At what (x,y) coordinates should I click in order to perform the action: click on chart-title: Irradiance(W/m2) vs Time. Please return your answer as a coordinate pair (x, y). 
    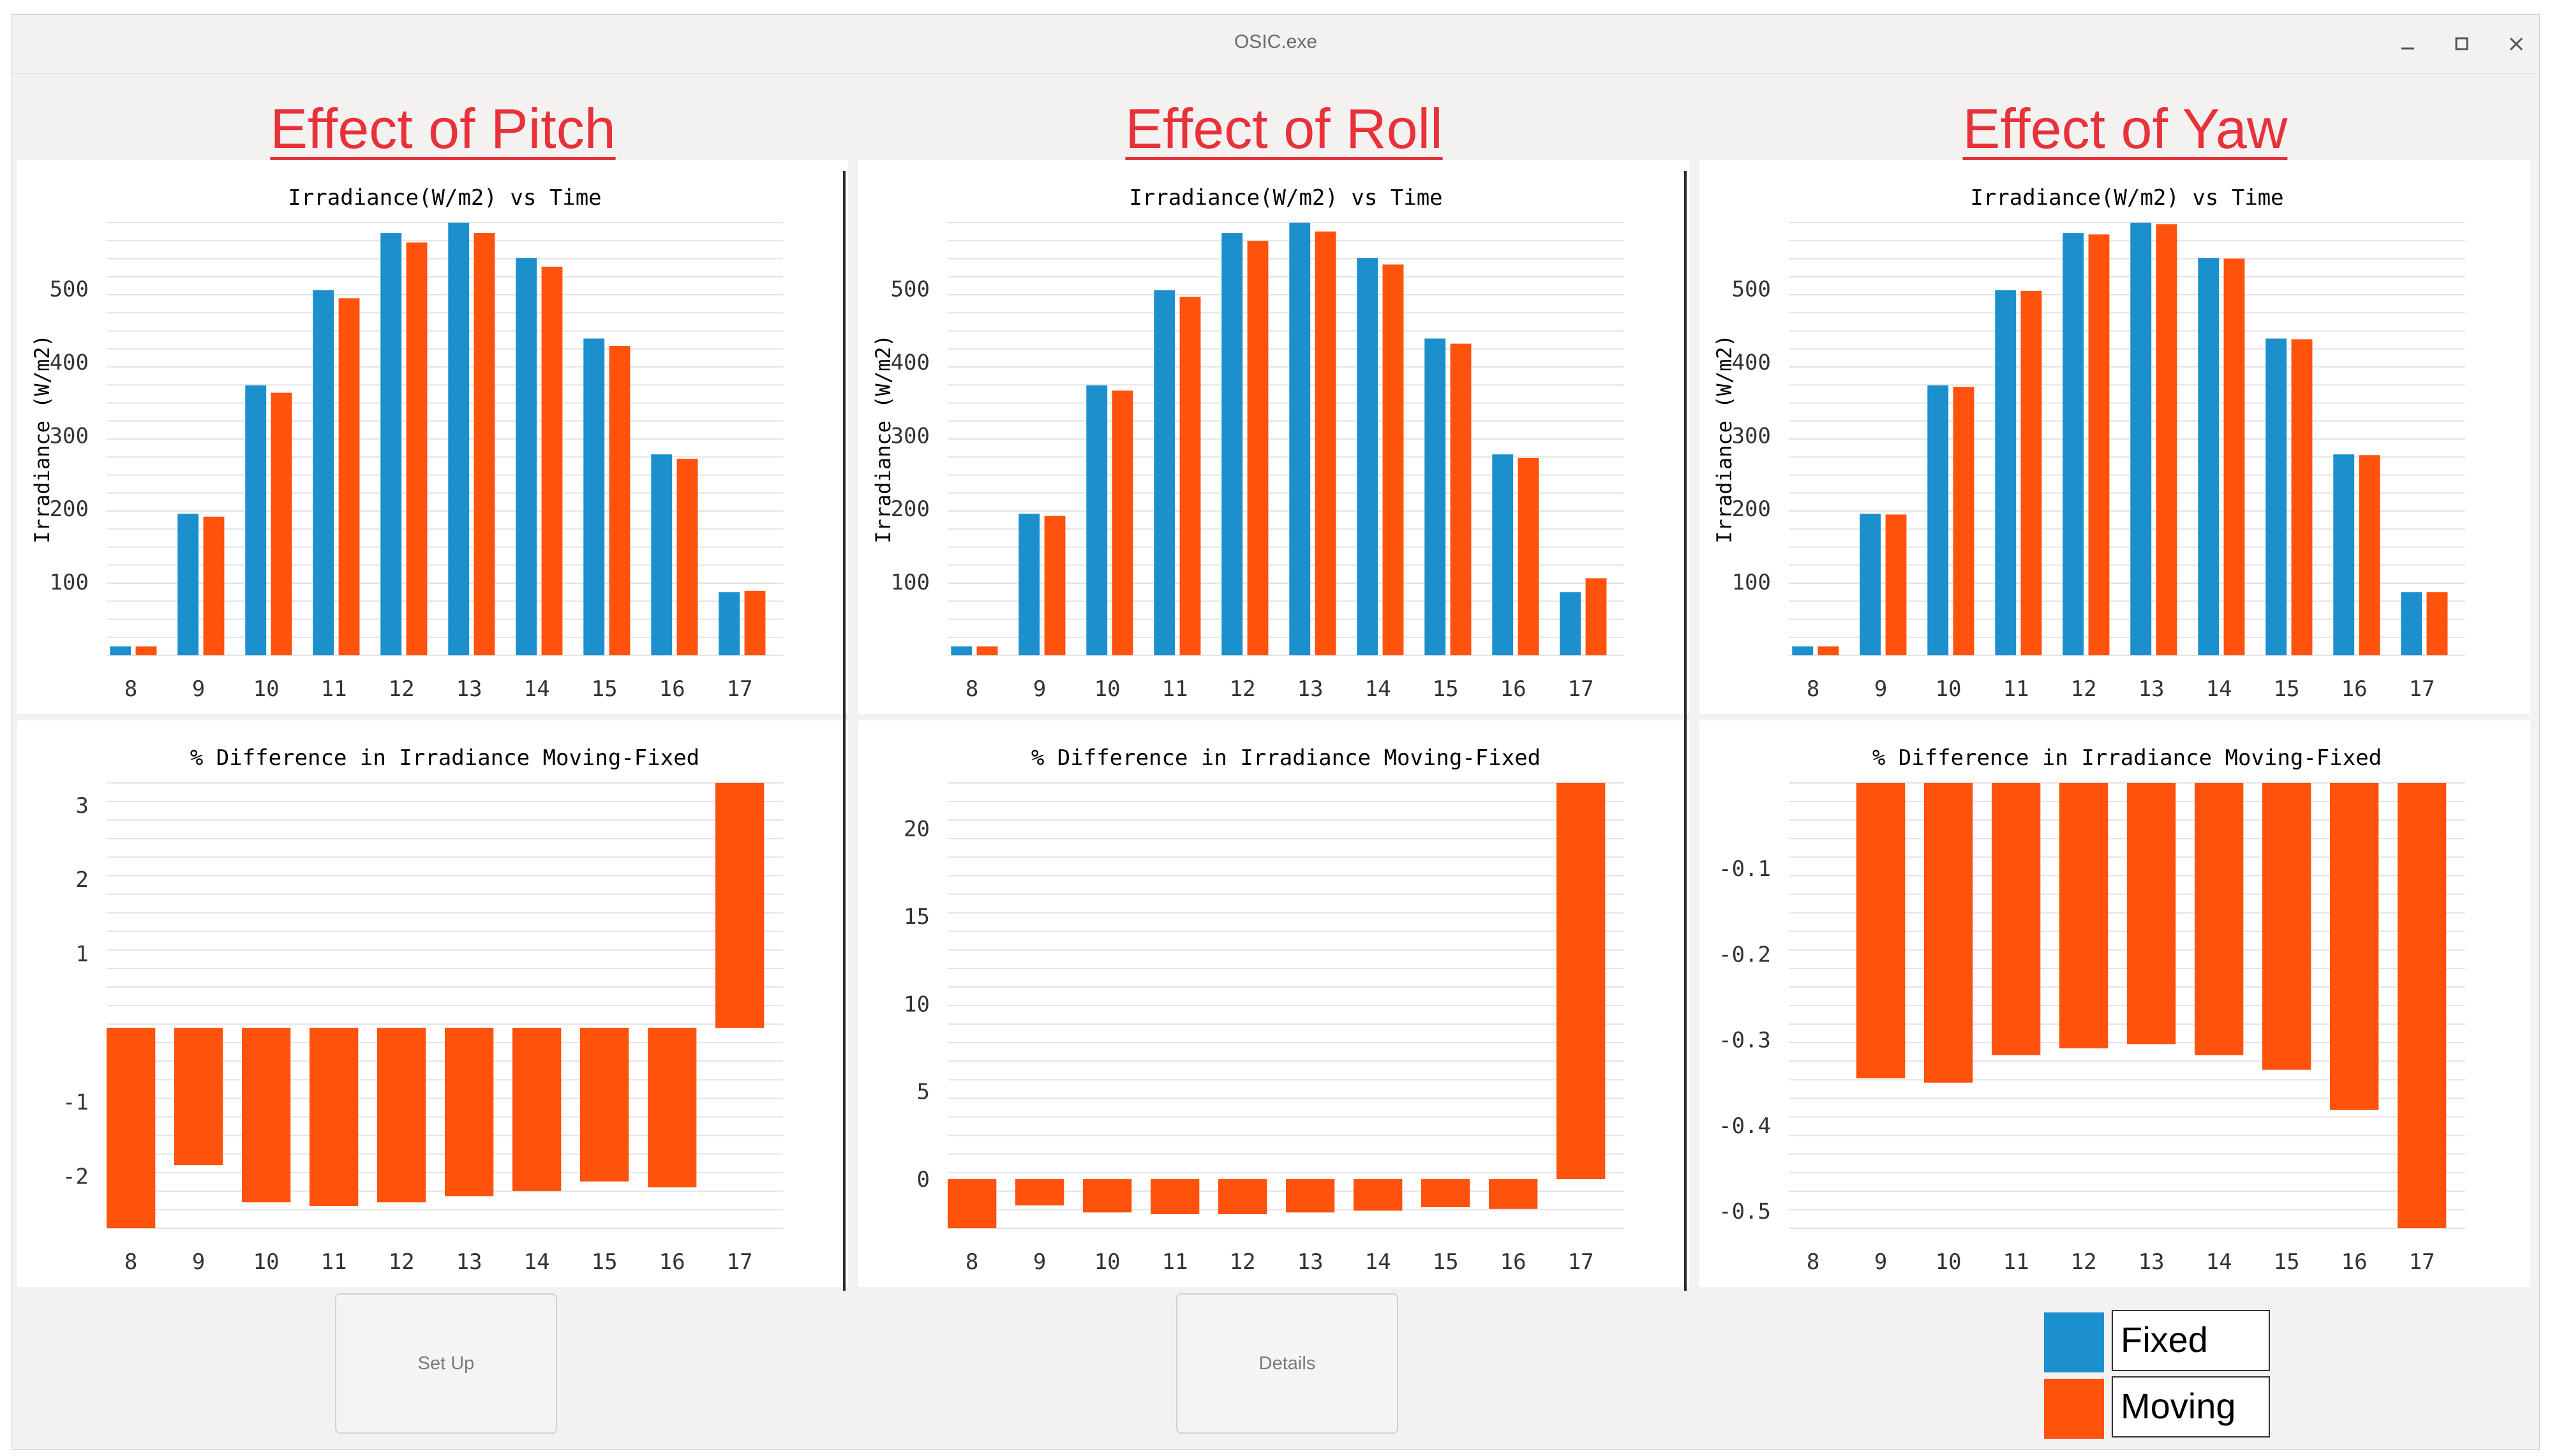
    Looking at the image, I should click on (444, 198).